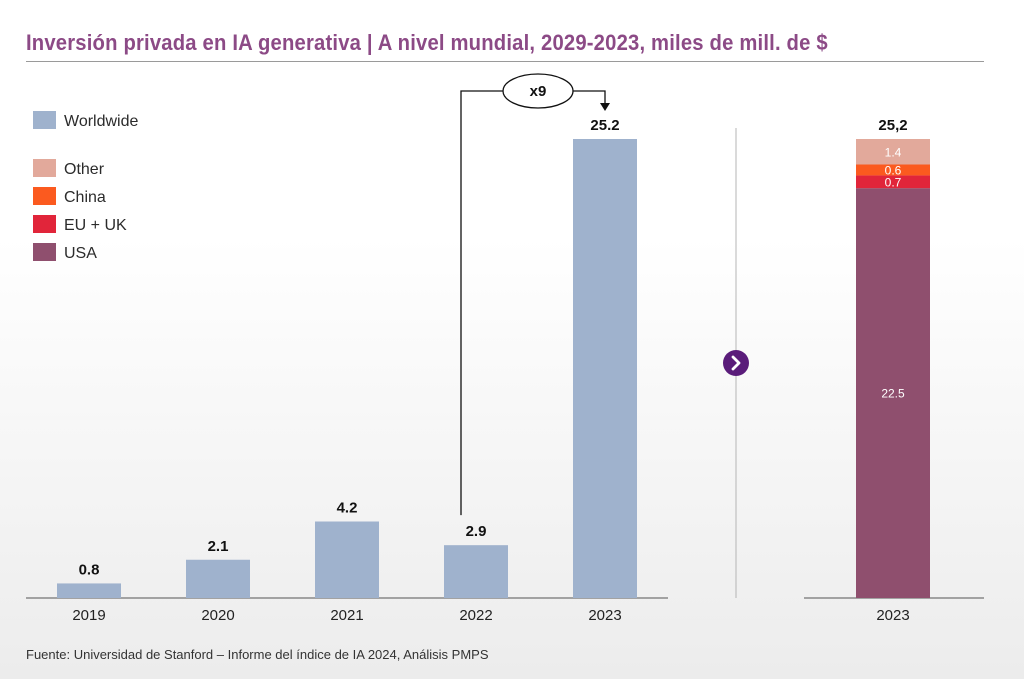 Image resolution: width=1024 pixels, height=679 pixels. What do you see at coordinates (85, 197) in the screenshot?
I see `legend-label-china: China` at bounding box center [85, 197].